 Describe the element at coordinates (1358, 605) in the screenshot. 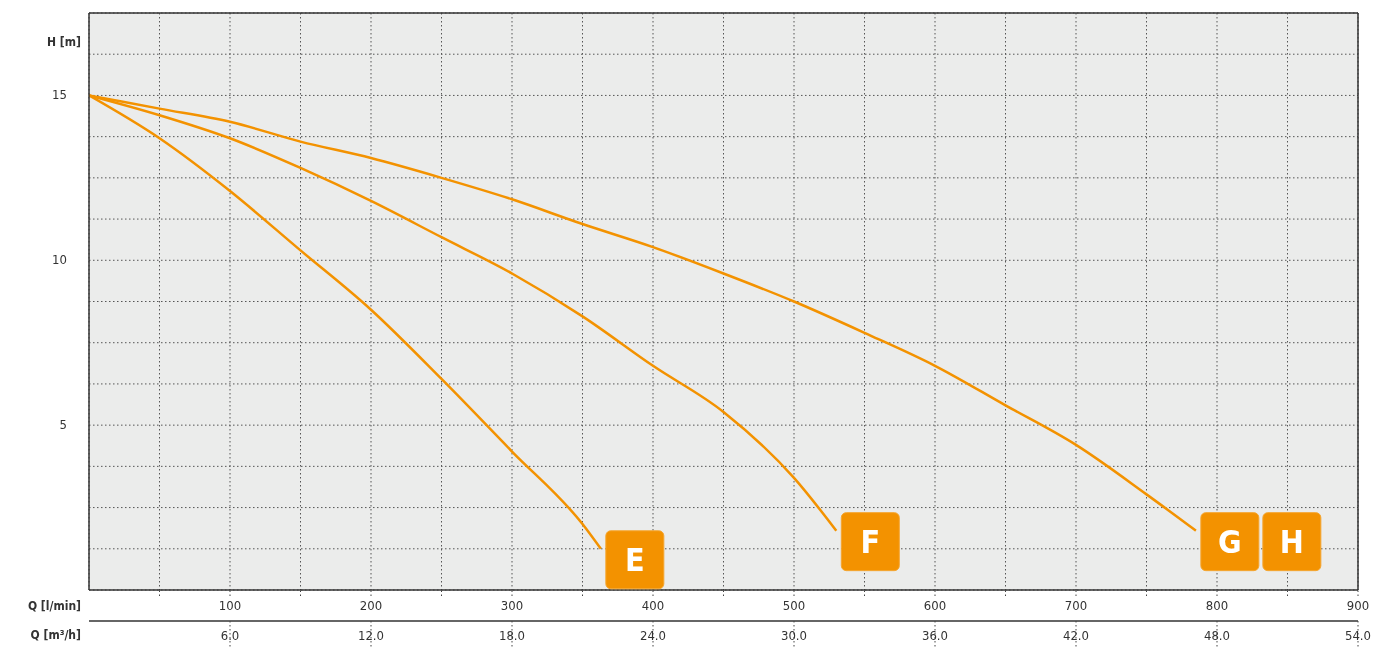

I see `x-tick-label: 900` at that location.